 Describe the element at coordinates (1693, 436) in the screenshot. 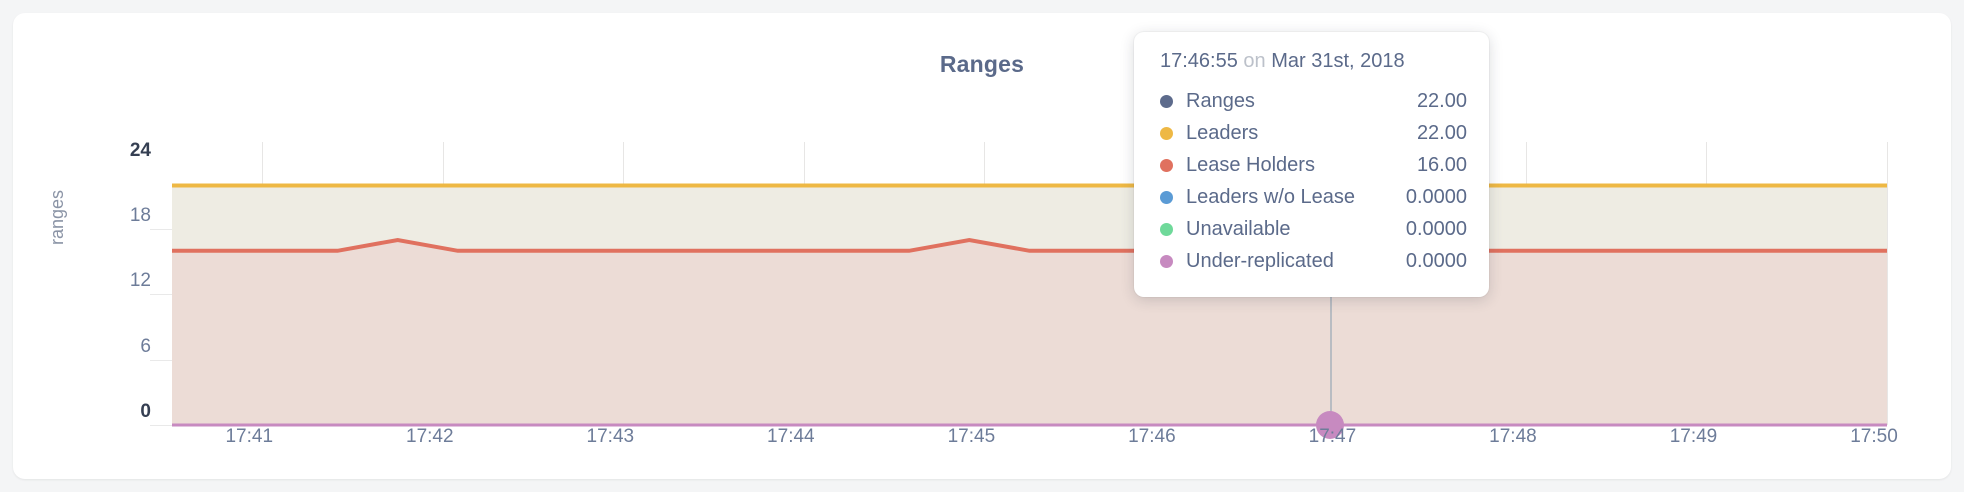

I see `x-tick-17:49: 17:49` at that location.